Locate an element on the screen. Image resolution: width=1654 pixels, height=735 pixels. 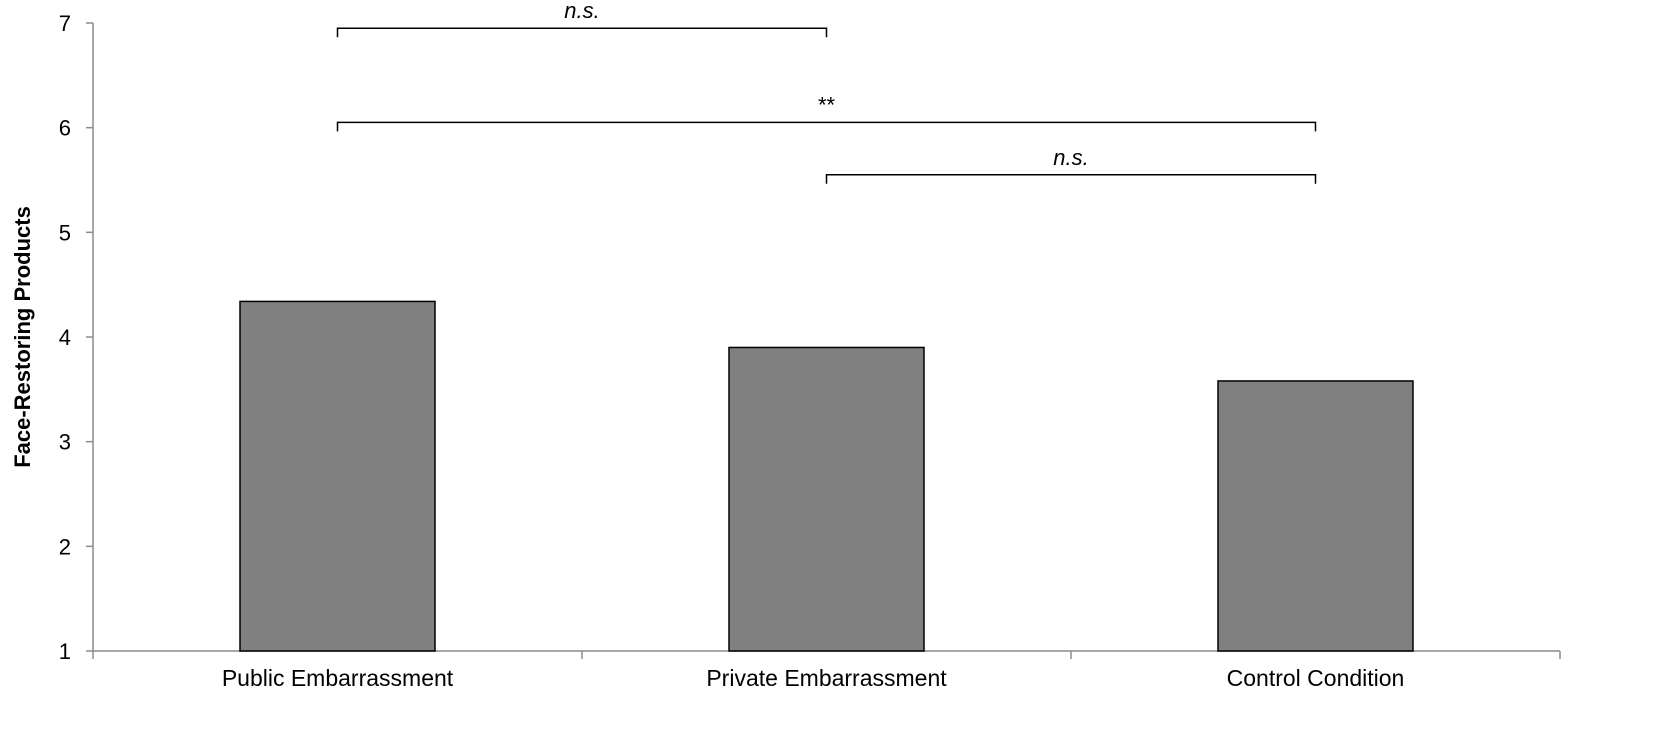
x-category-label: Control Condition is located at coordinates (1316, 678).